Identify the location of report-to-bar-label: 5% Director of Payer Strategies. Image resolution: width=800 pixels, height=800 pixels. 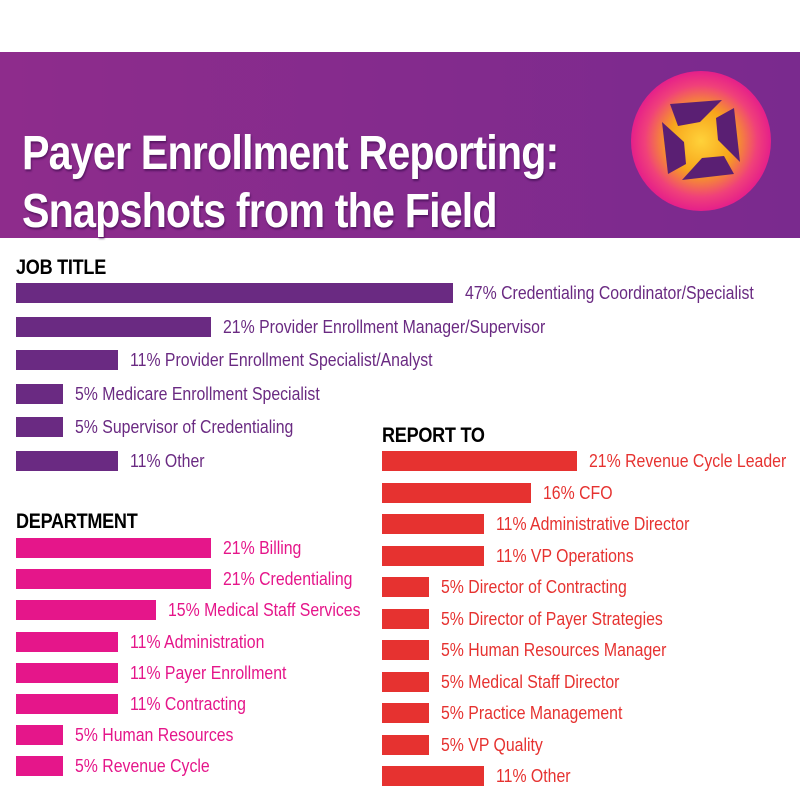
(552, 619).